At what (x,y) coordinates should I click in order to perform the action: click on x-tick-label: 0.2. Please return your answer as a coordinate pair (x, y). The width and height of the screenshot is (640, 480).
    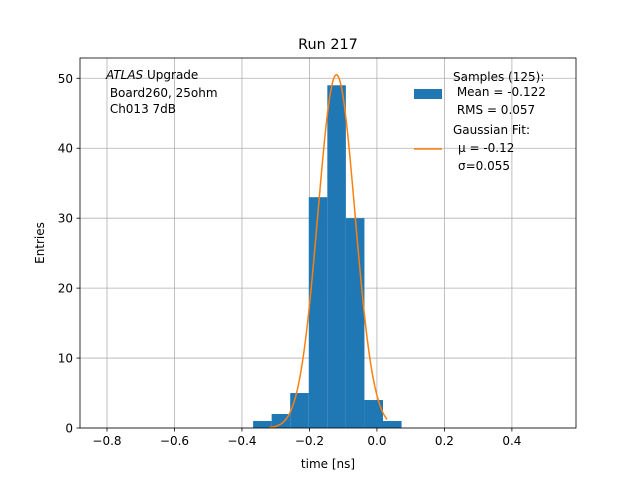
    Looking at the image, I should click on (444, 441).